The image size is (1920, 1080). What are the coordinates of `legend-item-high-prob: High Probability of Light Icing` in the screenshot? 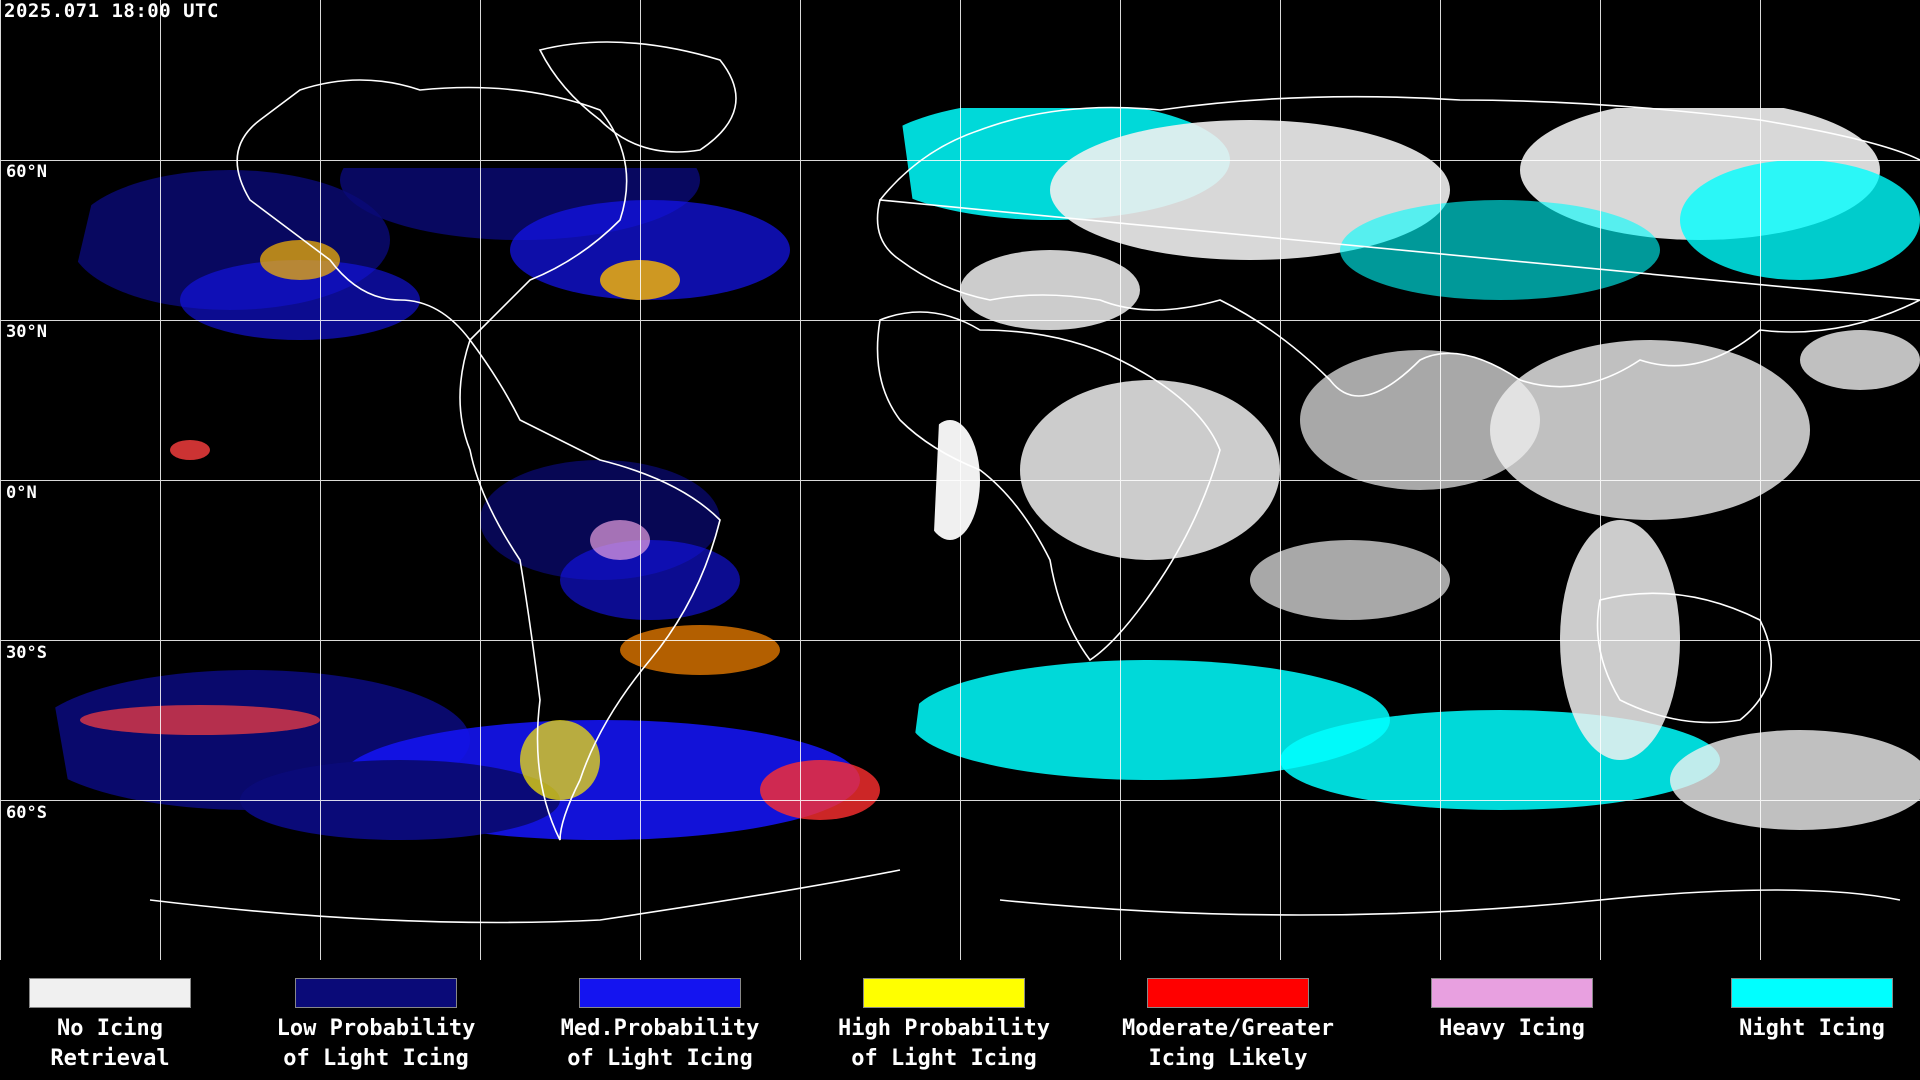 It's located at (944, 1026).